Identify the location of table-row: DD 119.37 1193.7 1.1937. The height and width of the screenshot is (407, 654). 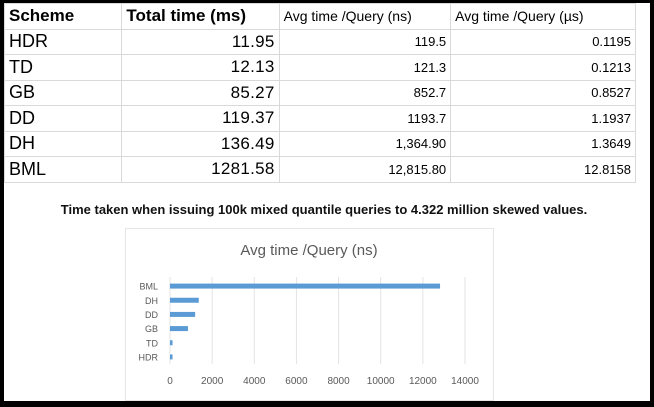
(319, 118).